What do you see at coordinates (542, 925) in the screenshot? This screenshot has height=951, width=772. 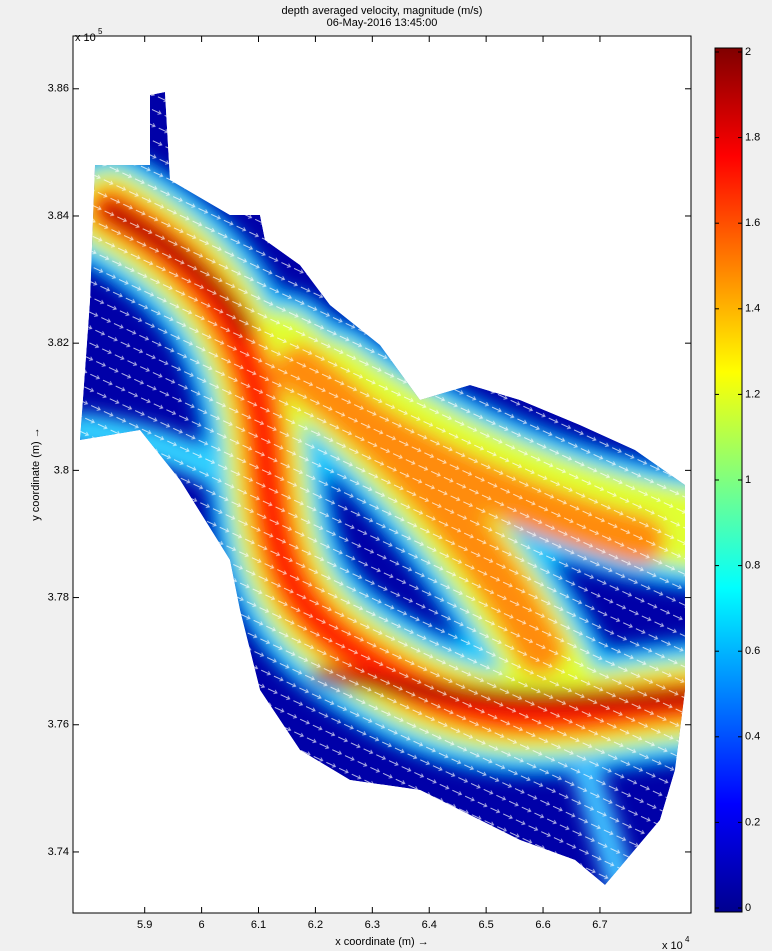 I see `x-tick-label: 6.6` at bounding box center [542, 925].